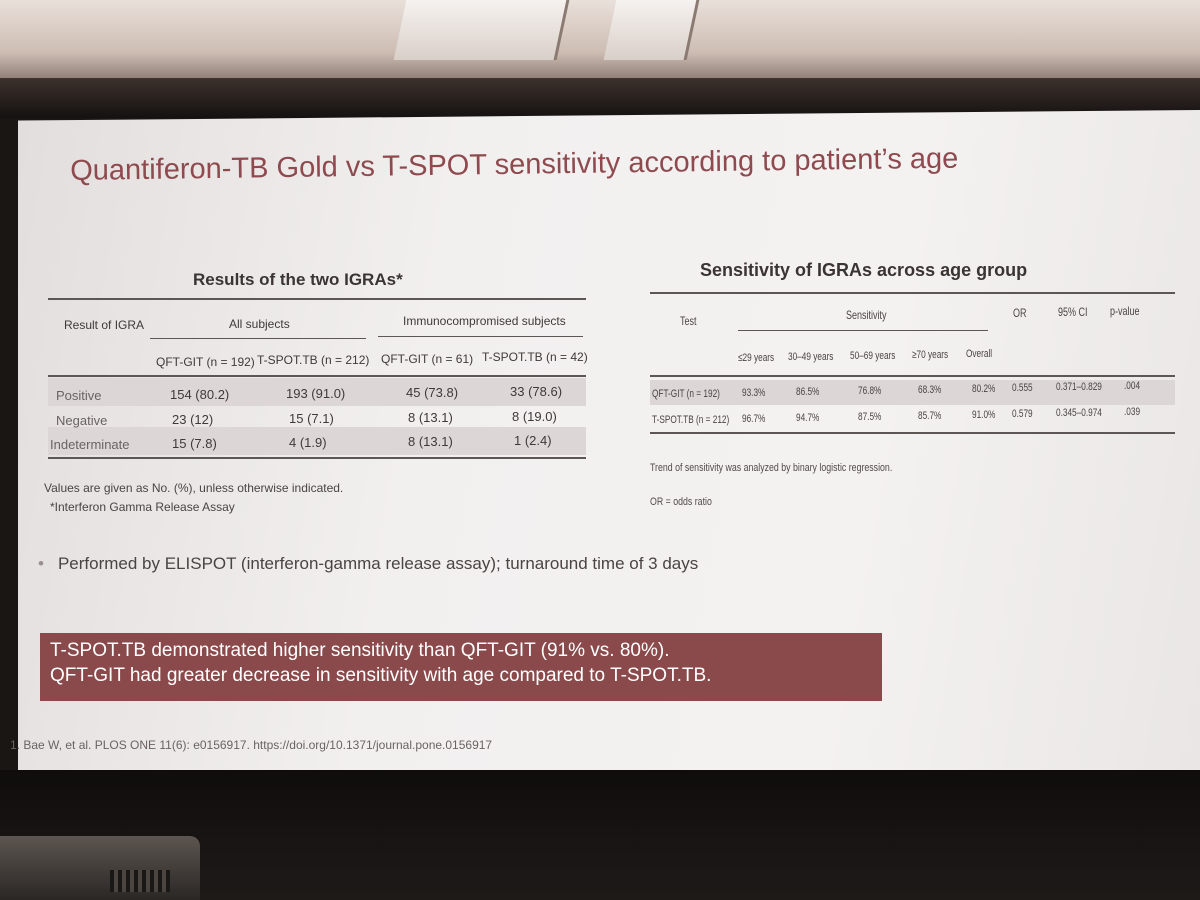 The width and height of the screenshot is (1200, 900). I want to click on header-p-value: p-value, so click(1125, 311).